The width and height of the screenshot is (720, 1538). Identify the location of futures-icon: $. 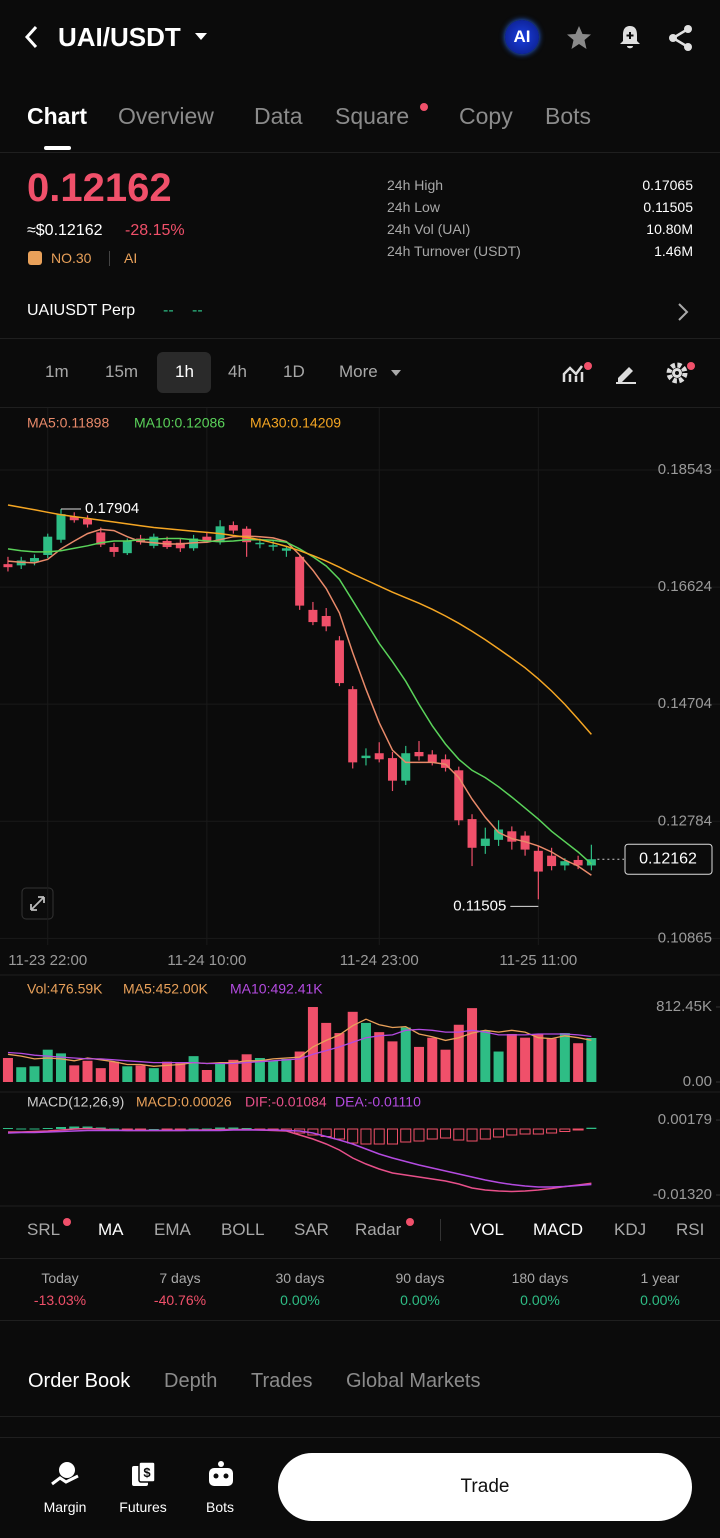
(144, 1474).